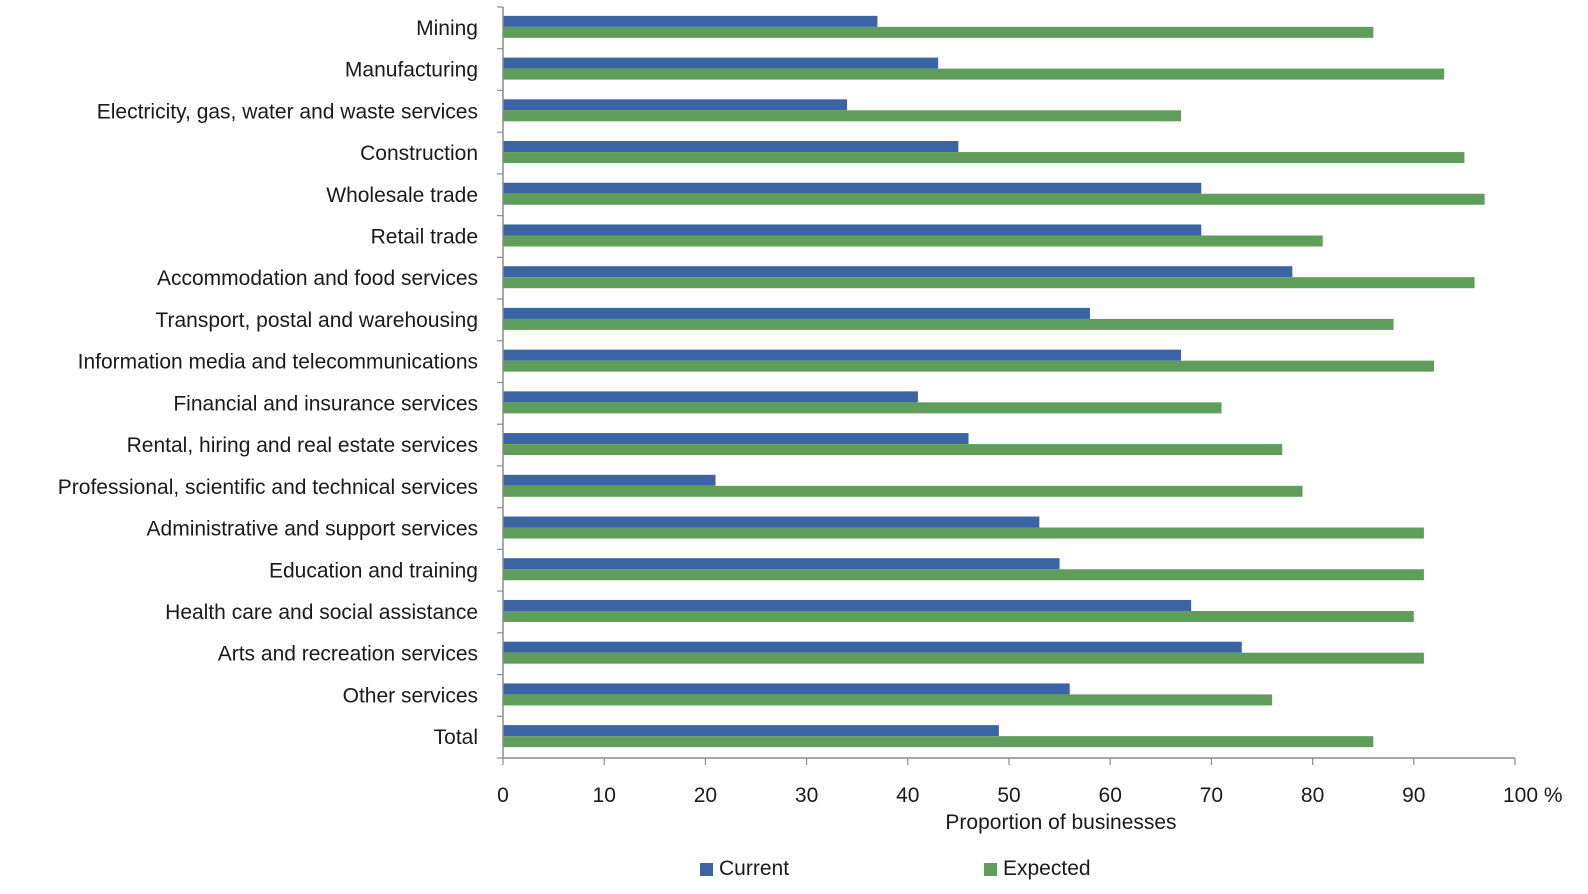 This screenshot has width=1588, height=894. I want to click on x-tick-label-1: 10, so click(604, 795).